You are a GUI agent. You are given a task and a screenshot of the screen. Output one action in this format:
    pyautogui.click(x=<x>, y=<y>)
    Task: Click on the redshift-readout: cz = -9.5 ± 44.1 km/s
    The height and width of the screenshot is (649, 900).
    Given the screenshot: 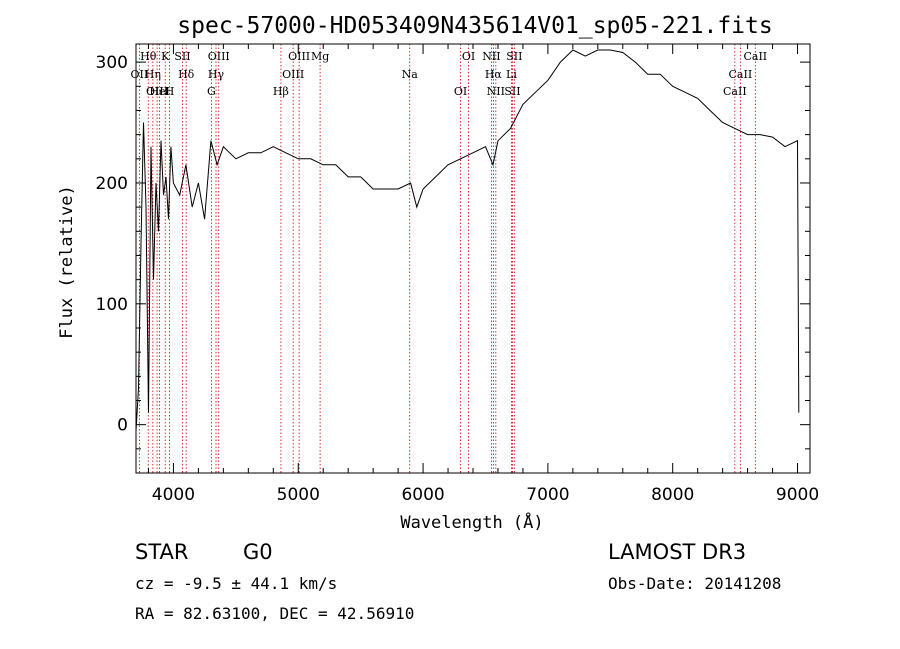 What is the action you would take?
    pyautogui.click(x=236, y=583)
    